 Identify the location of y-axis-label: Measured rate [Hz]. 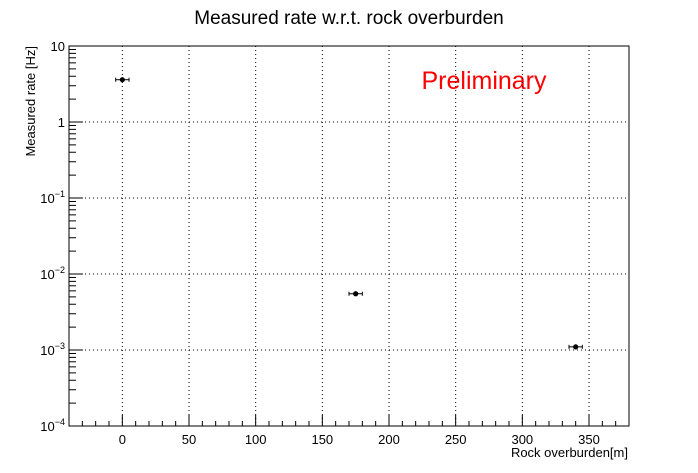
(30, 101).